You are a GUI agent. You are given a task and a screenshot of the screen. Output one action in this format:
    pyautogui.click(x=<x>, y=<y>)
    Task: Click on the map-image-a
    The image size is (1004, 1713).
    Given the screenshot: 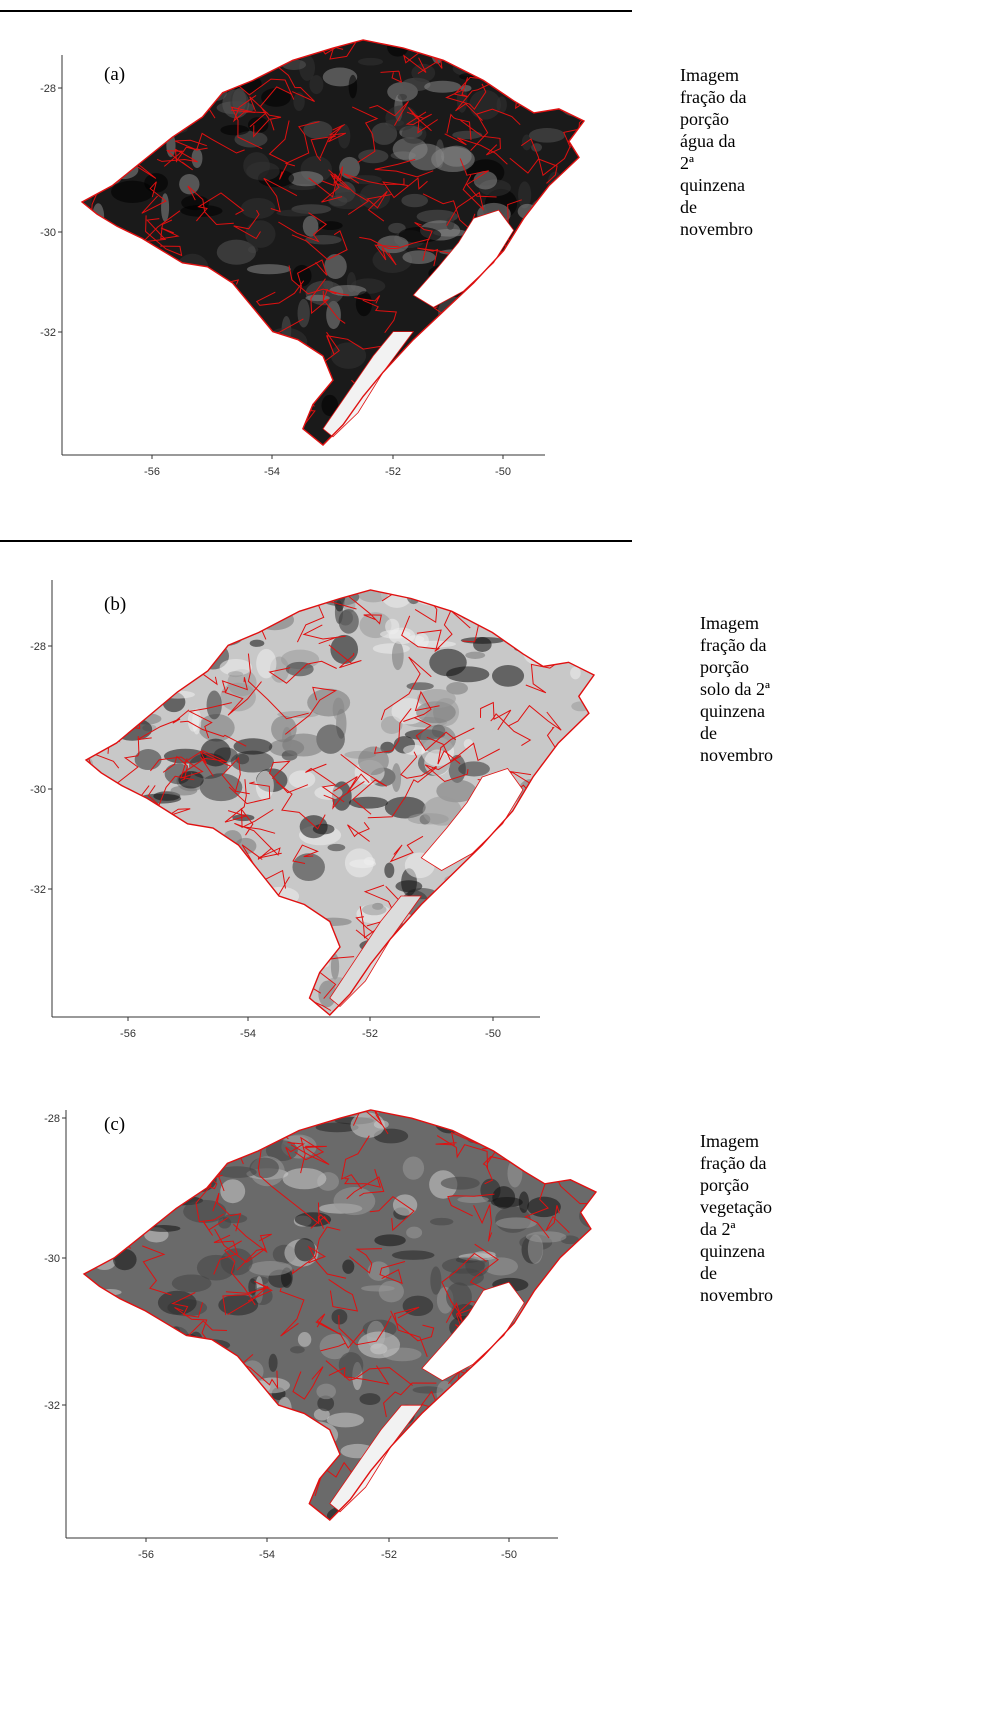 What is the action you would take?
    pyautogui.click(x=333, y=242)
    